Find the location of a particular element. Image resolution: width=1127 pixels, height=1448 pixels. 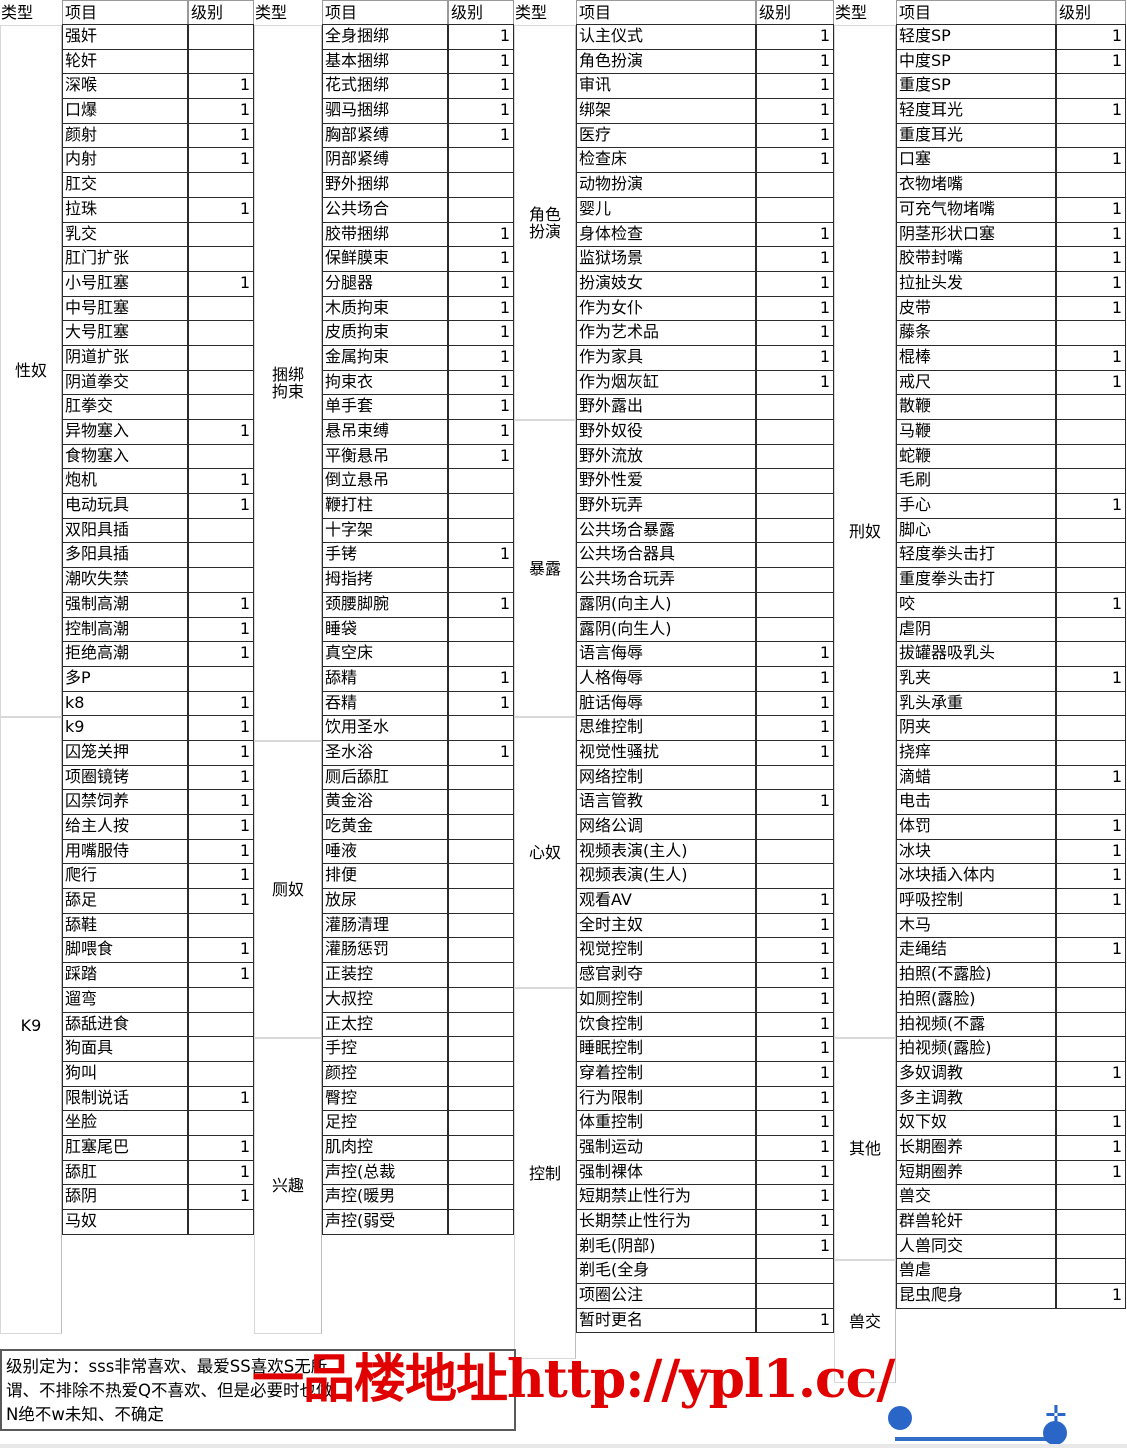

item-cell: 野外流放 is located at coordinates (666, 456).